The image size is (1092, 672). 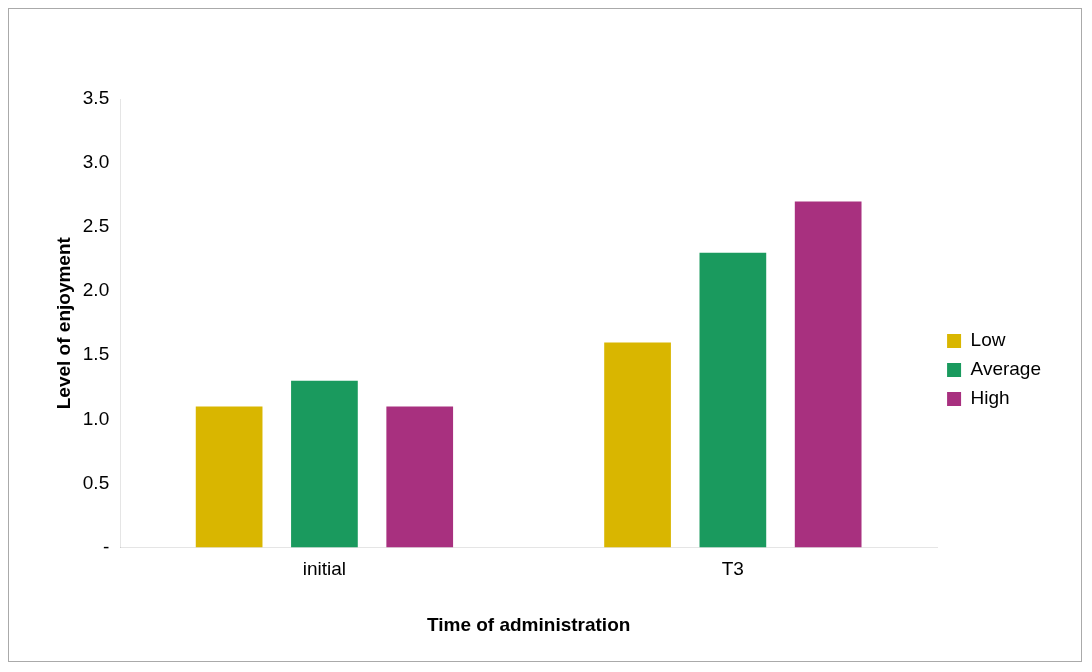 I want to click on x-tick-label: T3, so click(x=732, y=569).